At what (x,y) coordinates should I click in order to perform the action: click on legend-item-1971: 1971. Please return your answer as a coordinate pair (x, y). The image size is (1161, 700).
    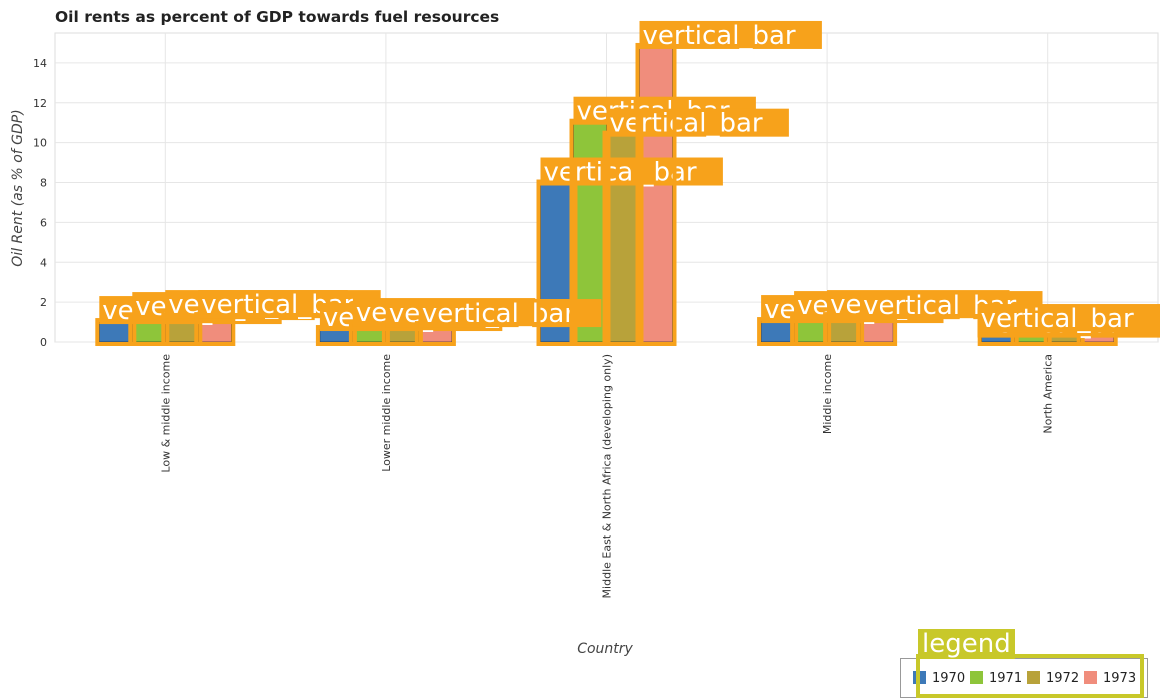
    Looking at the image, I should click on (996, 678).